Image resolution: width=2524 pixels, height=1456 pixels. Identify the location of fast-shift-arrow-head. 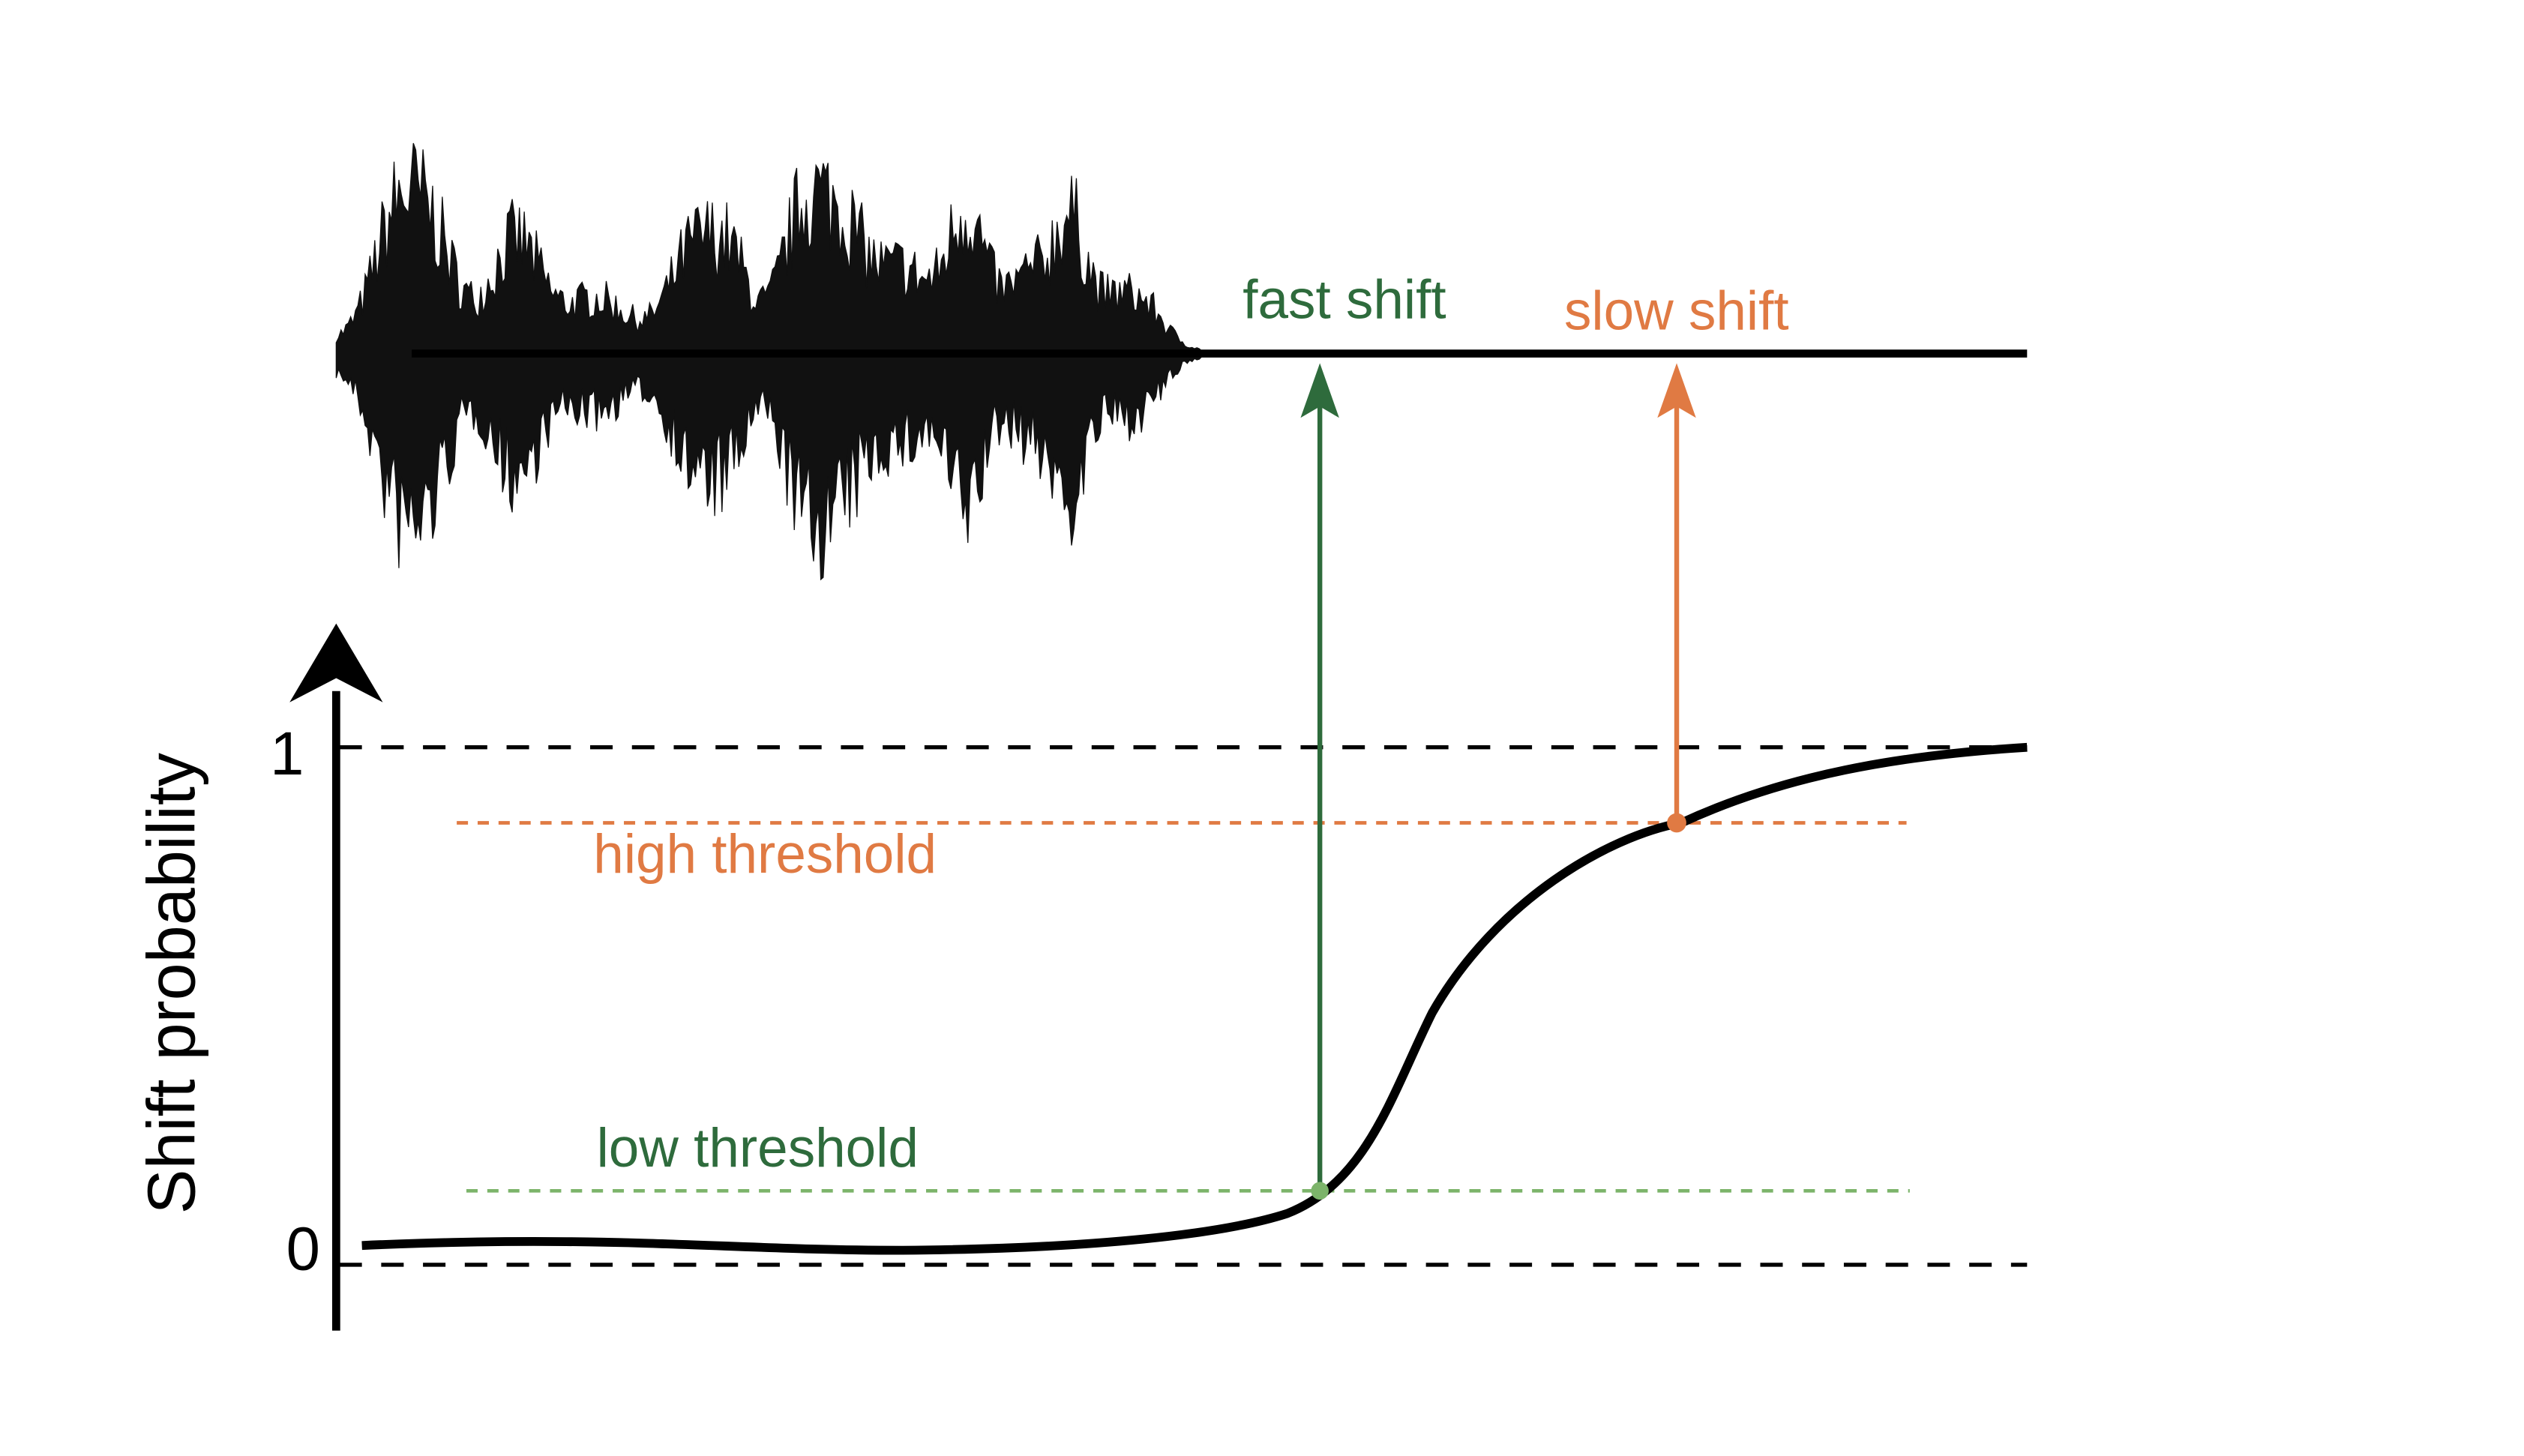
(1319, 390).